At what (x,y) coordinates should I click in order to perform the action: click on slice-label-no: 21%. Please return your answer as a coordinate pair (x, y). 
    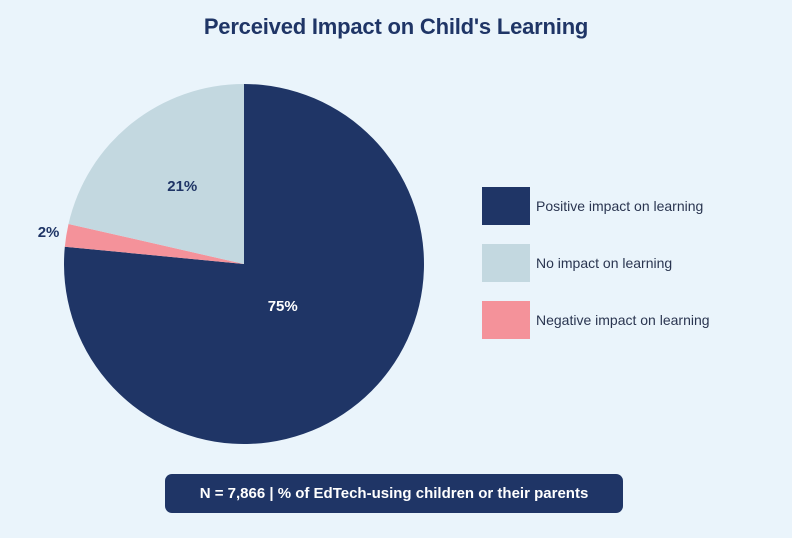
    Looking at the image, I should click on (182, 186).